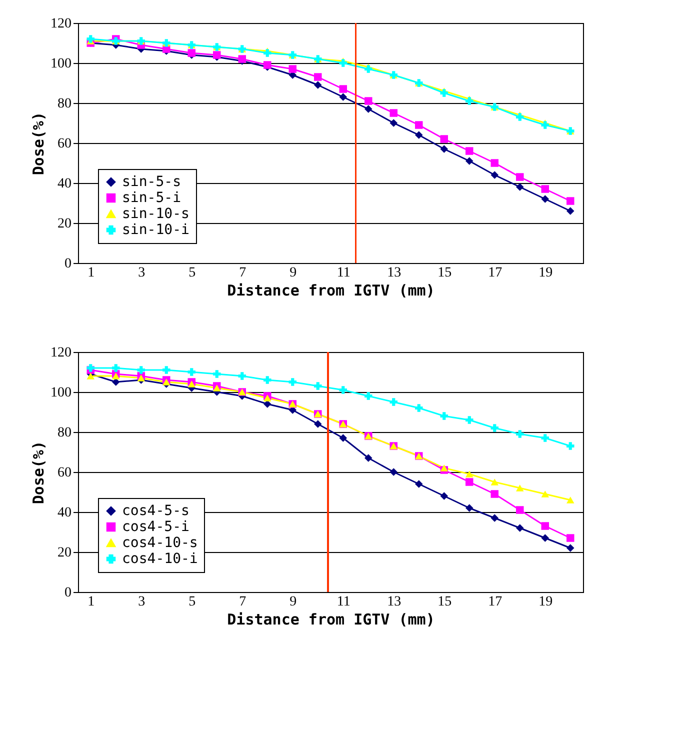 The image size is (688, 754). What do you see at coordinates (156, 230) in the screenshot?
I see `legend-label: sin-10-i` at bounding box center [156, 230].